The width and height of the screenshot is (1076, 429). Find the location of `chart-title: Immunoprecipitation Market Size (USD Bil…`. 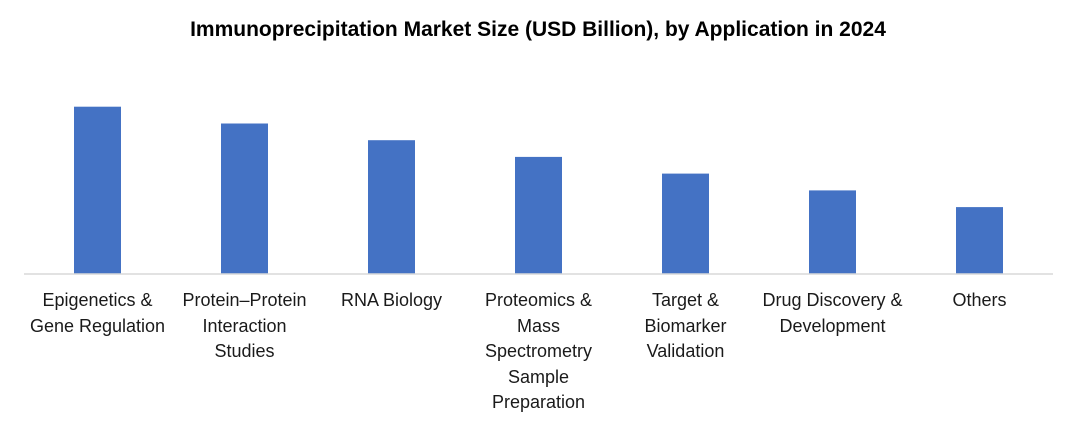

chart-title: Immunoprecipitation Market Size (USD Bil… is located at coordinates (538, 29).